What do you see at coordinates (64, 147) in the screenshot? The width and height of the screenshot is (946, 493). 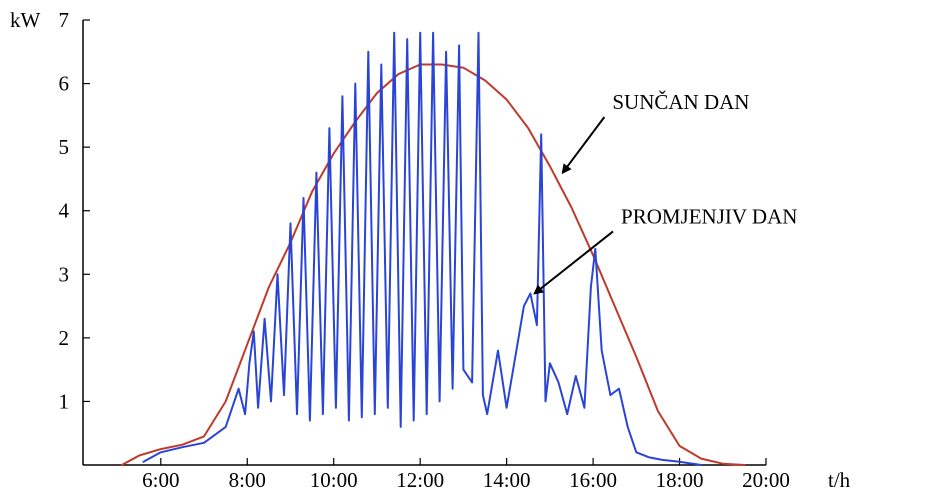 I see `y-tick-label: 5` at bounding box center [64, 147].